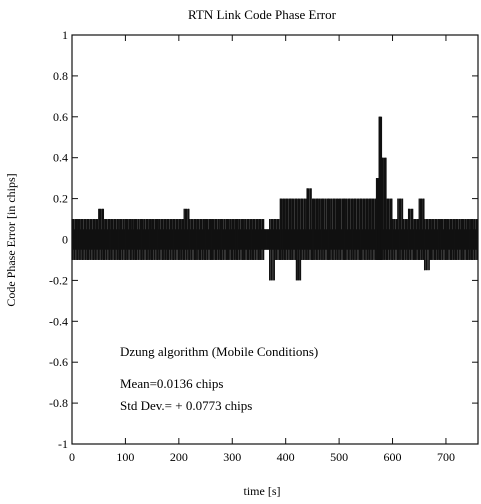 The width and height of the screenshot is (481, 504). I want to click on annotation-mean: Mean=0.0136 chips, so click(171, 383).